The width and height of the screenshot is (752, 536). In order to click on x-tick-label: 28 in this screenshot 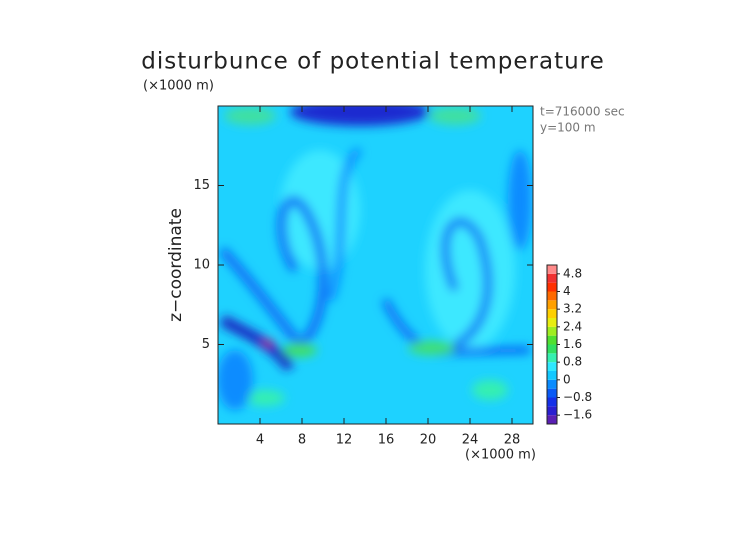, I will do `click(512, 440)`.